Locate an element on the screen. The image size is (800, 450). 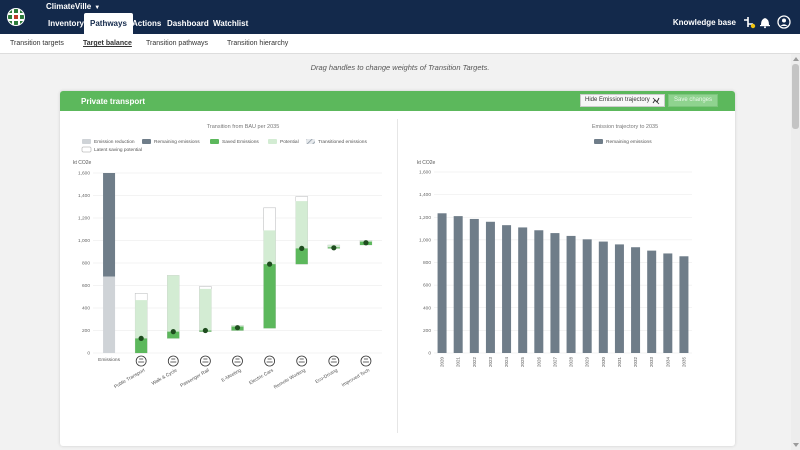
x-category-label: Remote Working is located at coordinates (290, 378).